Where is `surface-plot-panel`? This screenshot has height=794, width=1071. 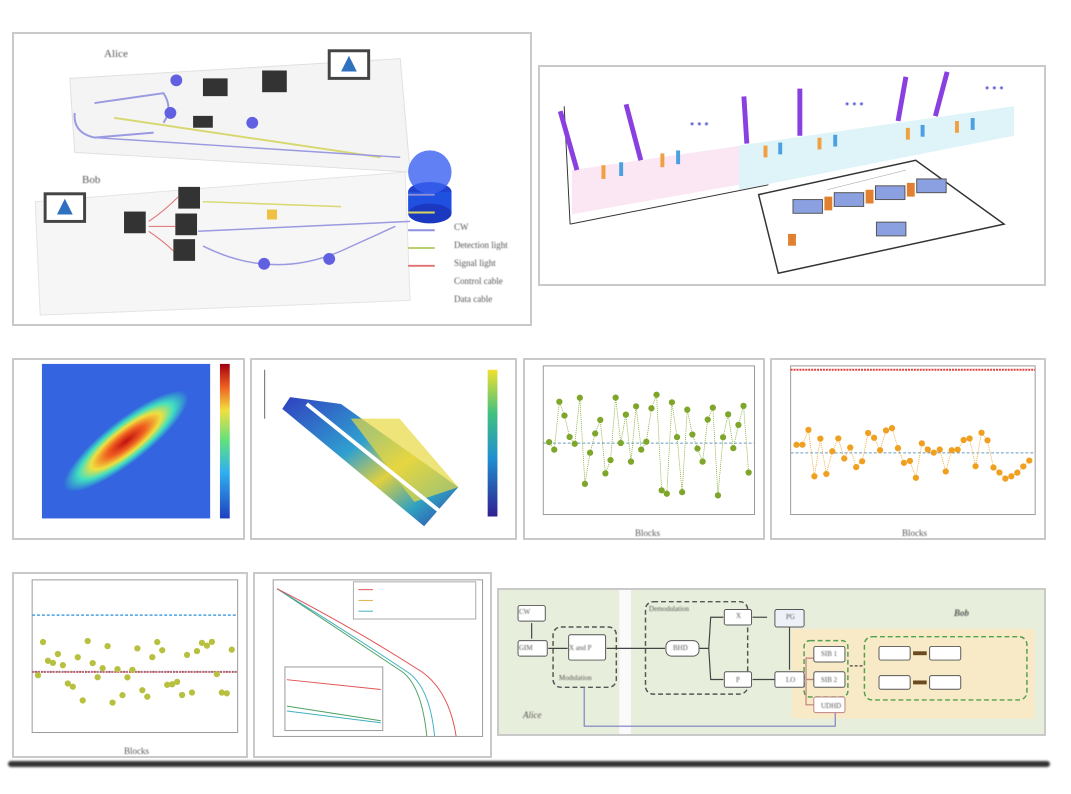
surface-plot-panel is located at coordinates (383, 449).